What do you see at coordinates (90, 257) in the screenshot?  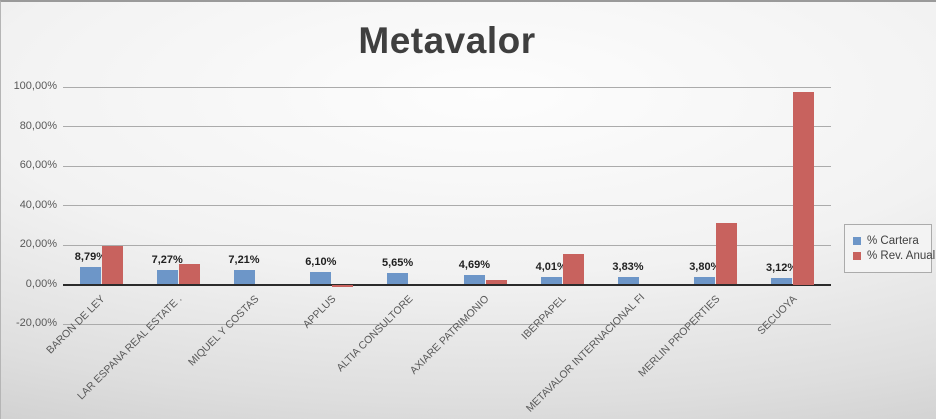 I see `data-label: 8,79%` at bounding box center [90, 257].